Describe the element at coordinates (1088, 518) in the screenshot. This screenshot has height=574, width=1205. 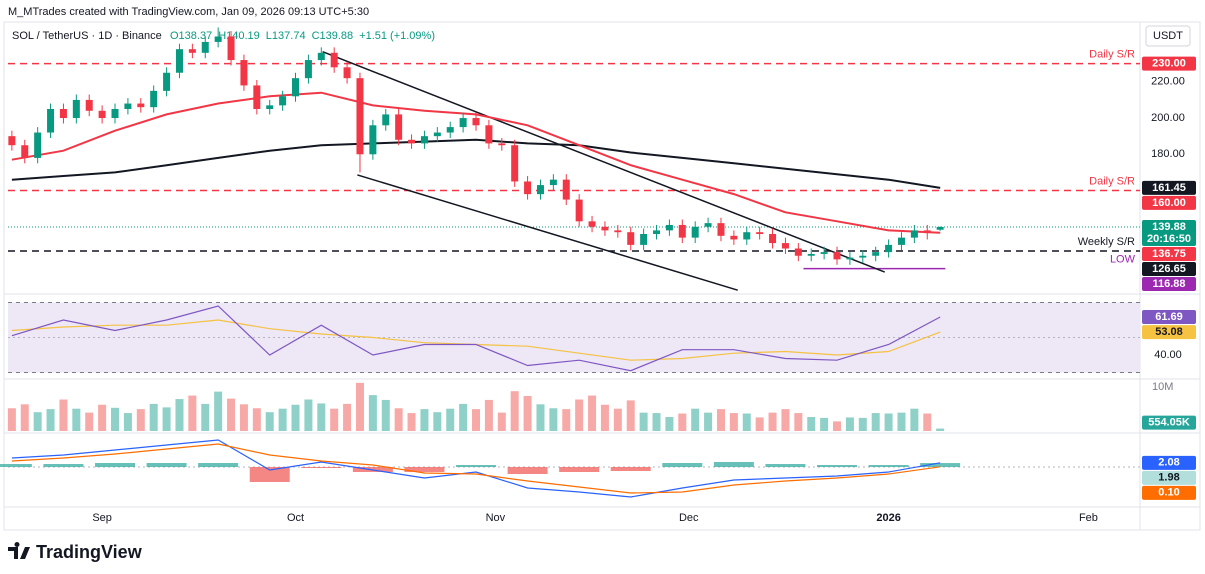
I see `x-tick-label: Feb` at that location.